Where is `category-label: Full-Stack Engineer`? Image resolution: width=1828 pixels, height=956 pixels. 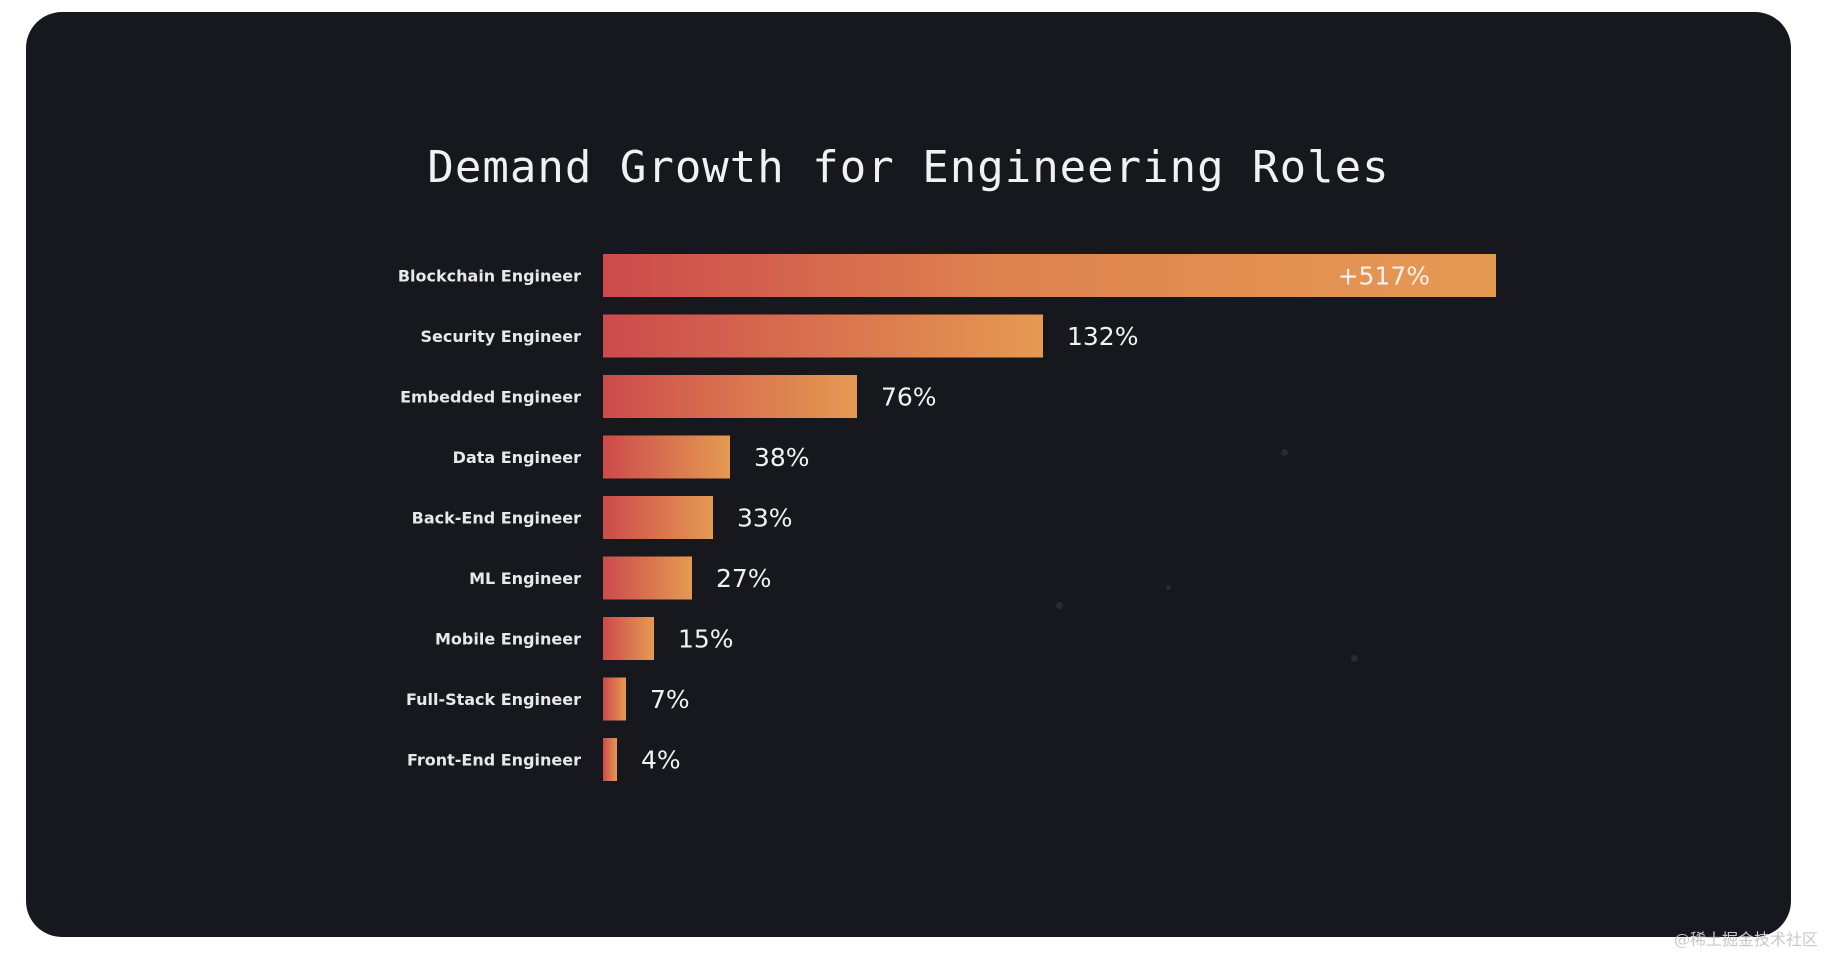 category-label: Full-Stack Engineer is located at coordinates (493, 699).